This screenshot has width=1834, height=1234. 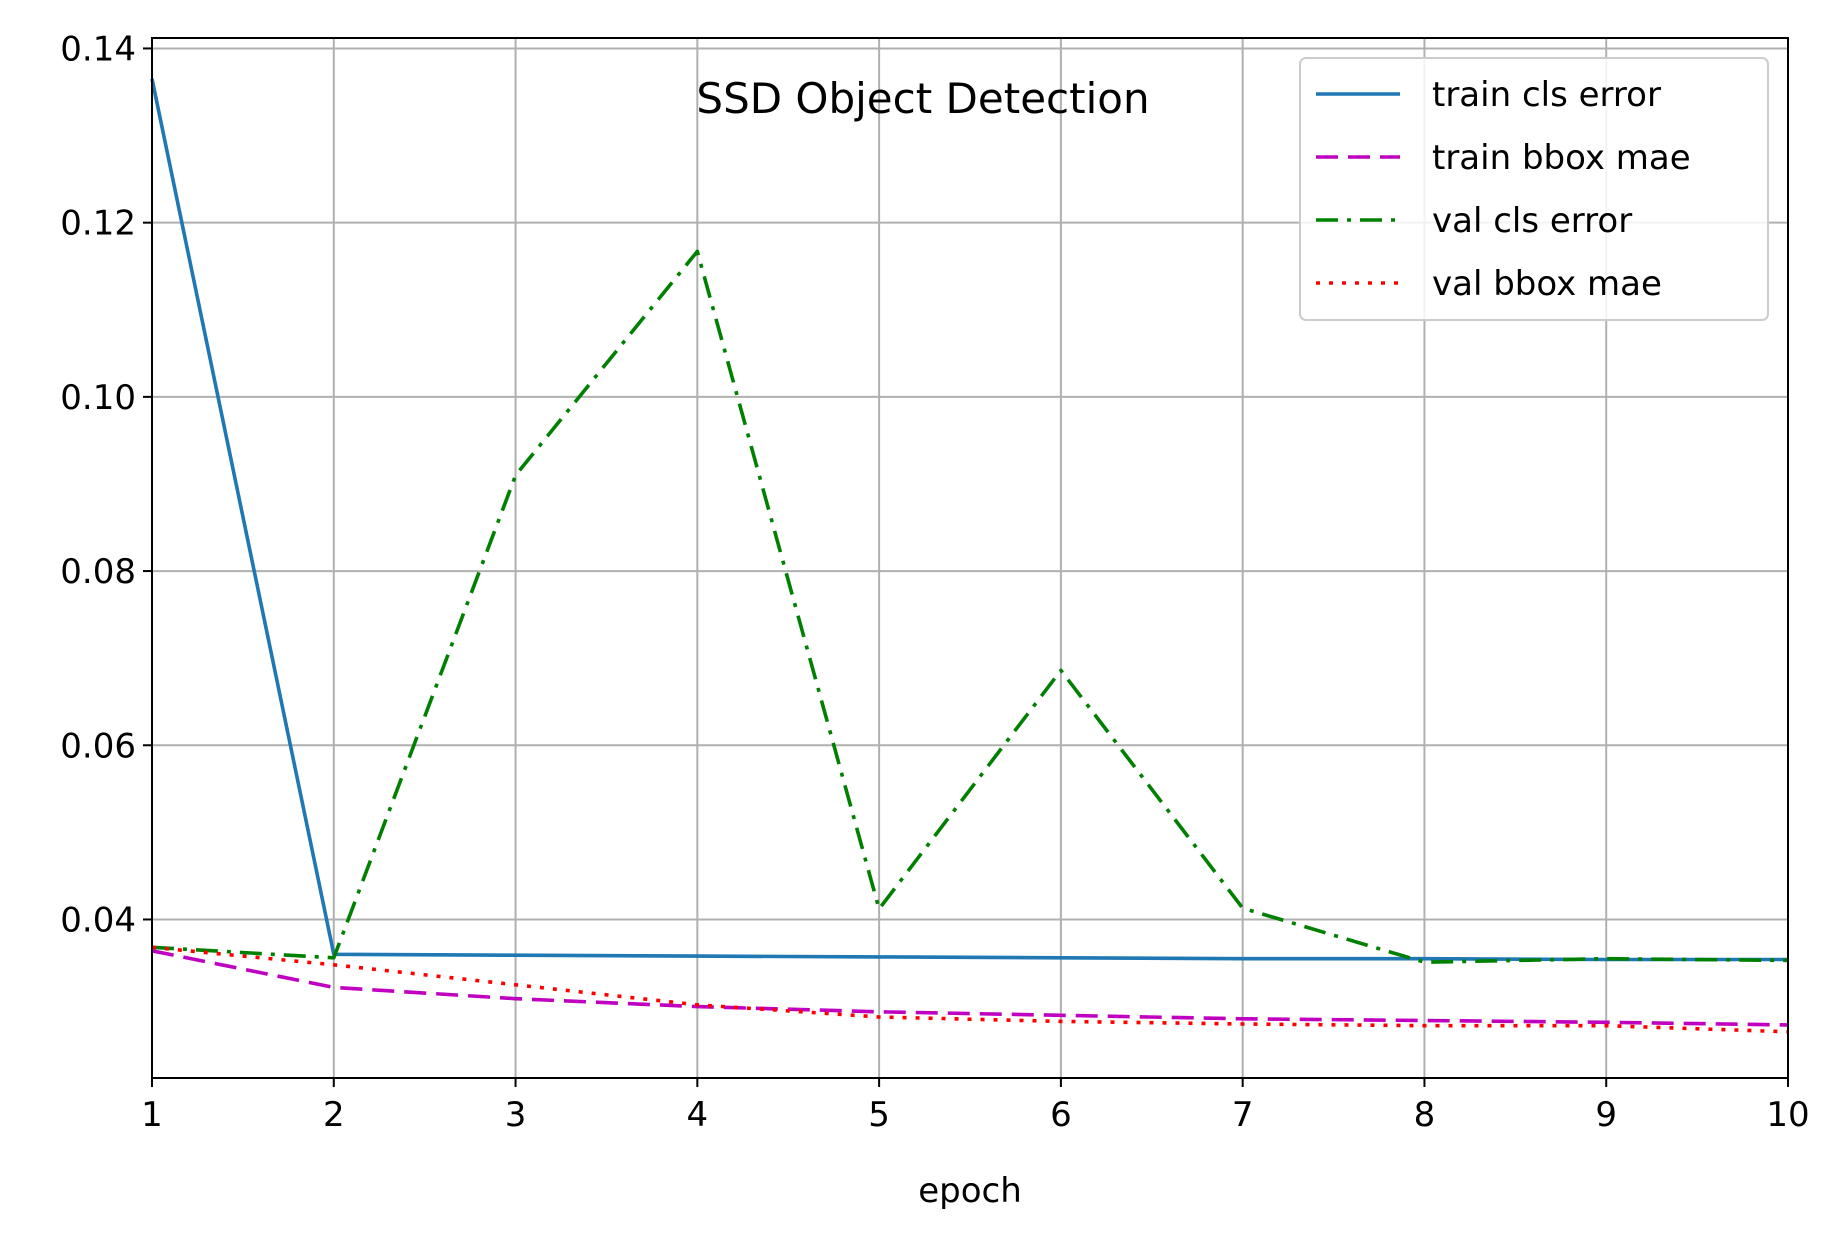 I want to click on y-tick-label: 0.10, so click(x=98, y=398).